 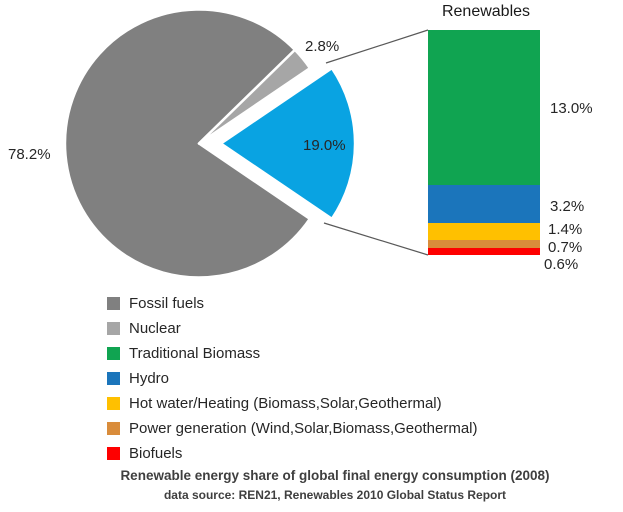 I want to click on legend-label: Traditional Biomass, so click(x=195, y=353).